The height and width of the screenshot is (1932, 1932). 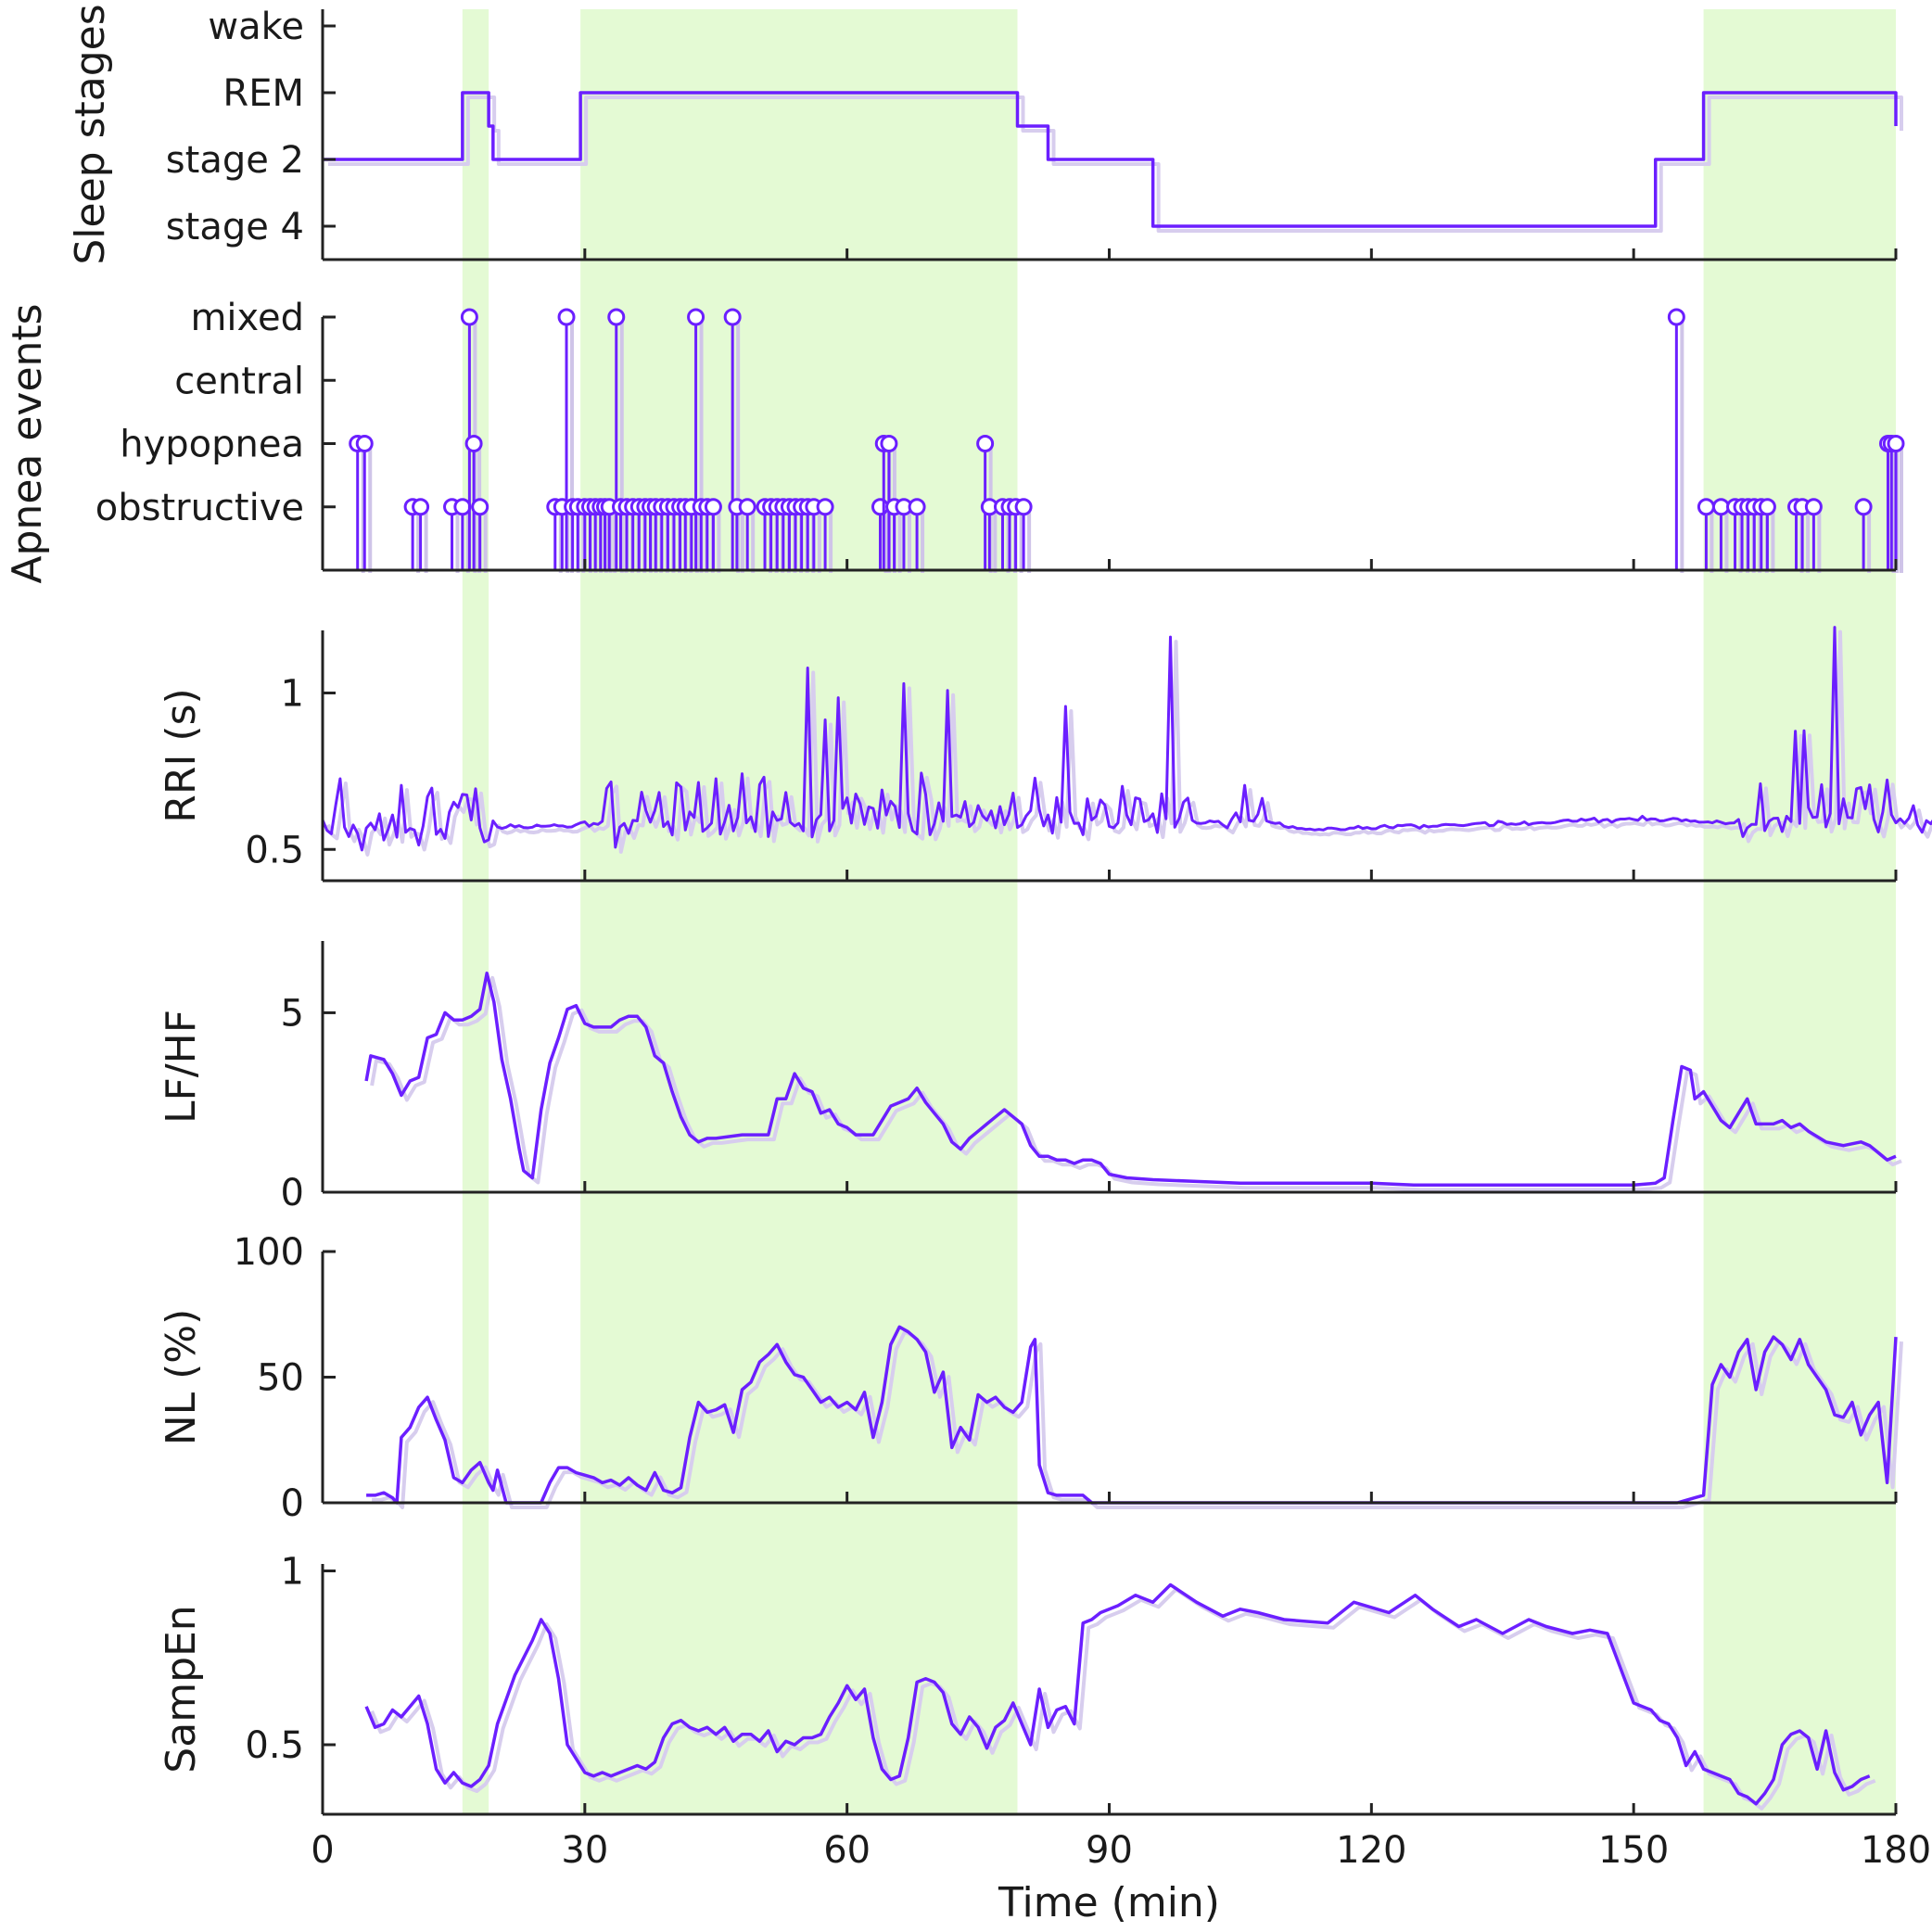 What do you see at coordinates (292, 1193) in the screenshot?
I see `y-tick-label-lfhf-0: 0` at bounding box center [292, 1193].